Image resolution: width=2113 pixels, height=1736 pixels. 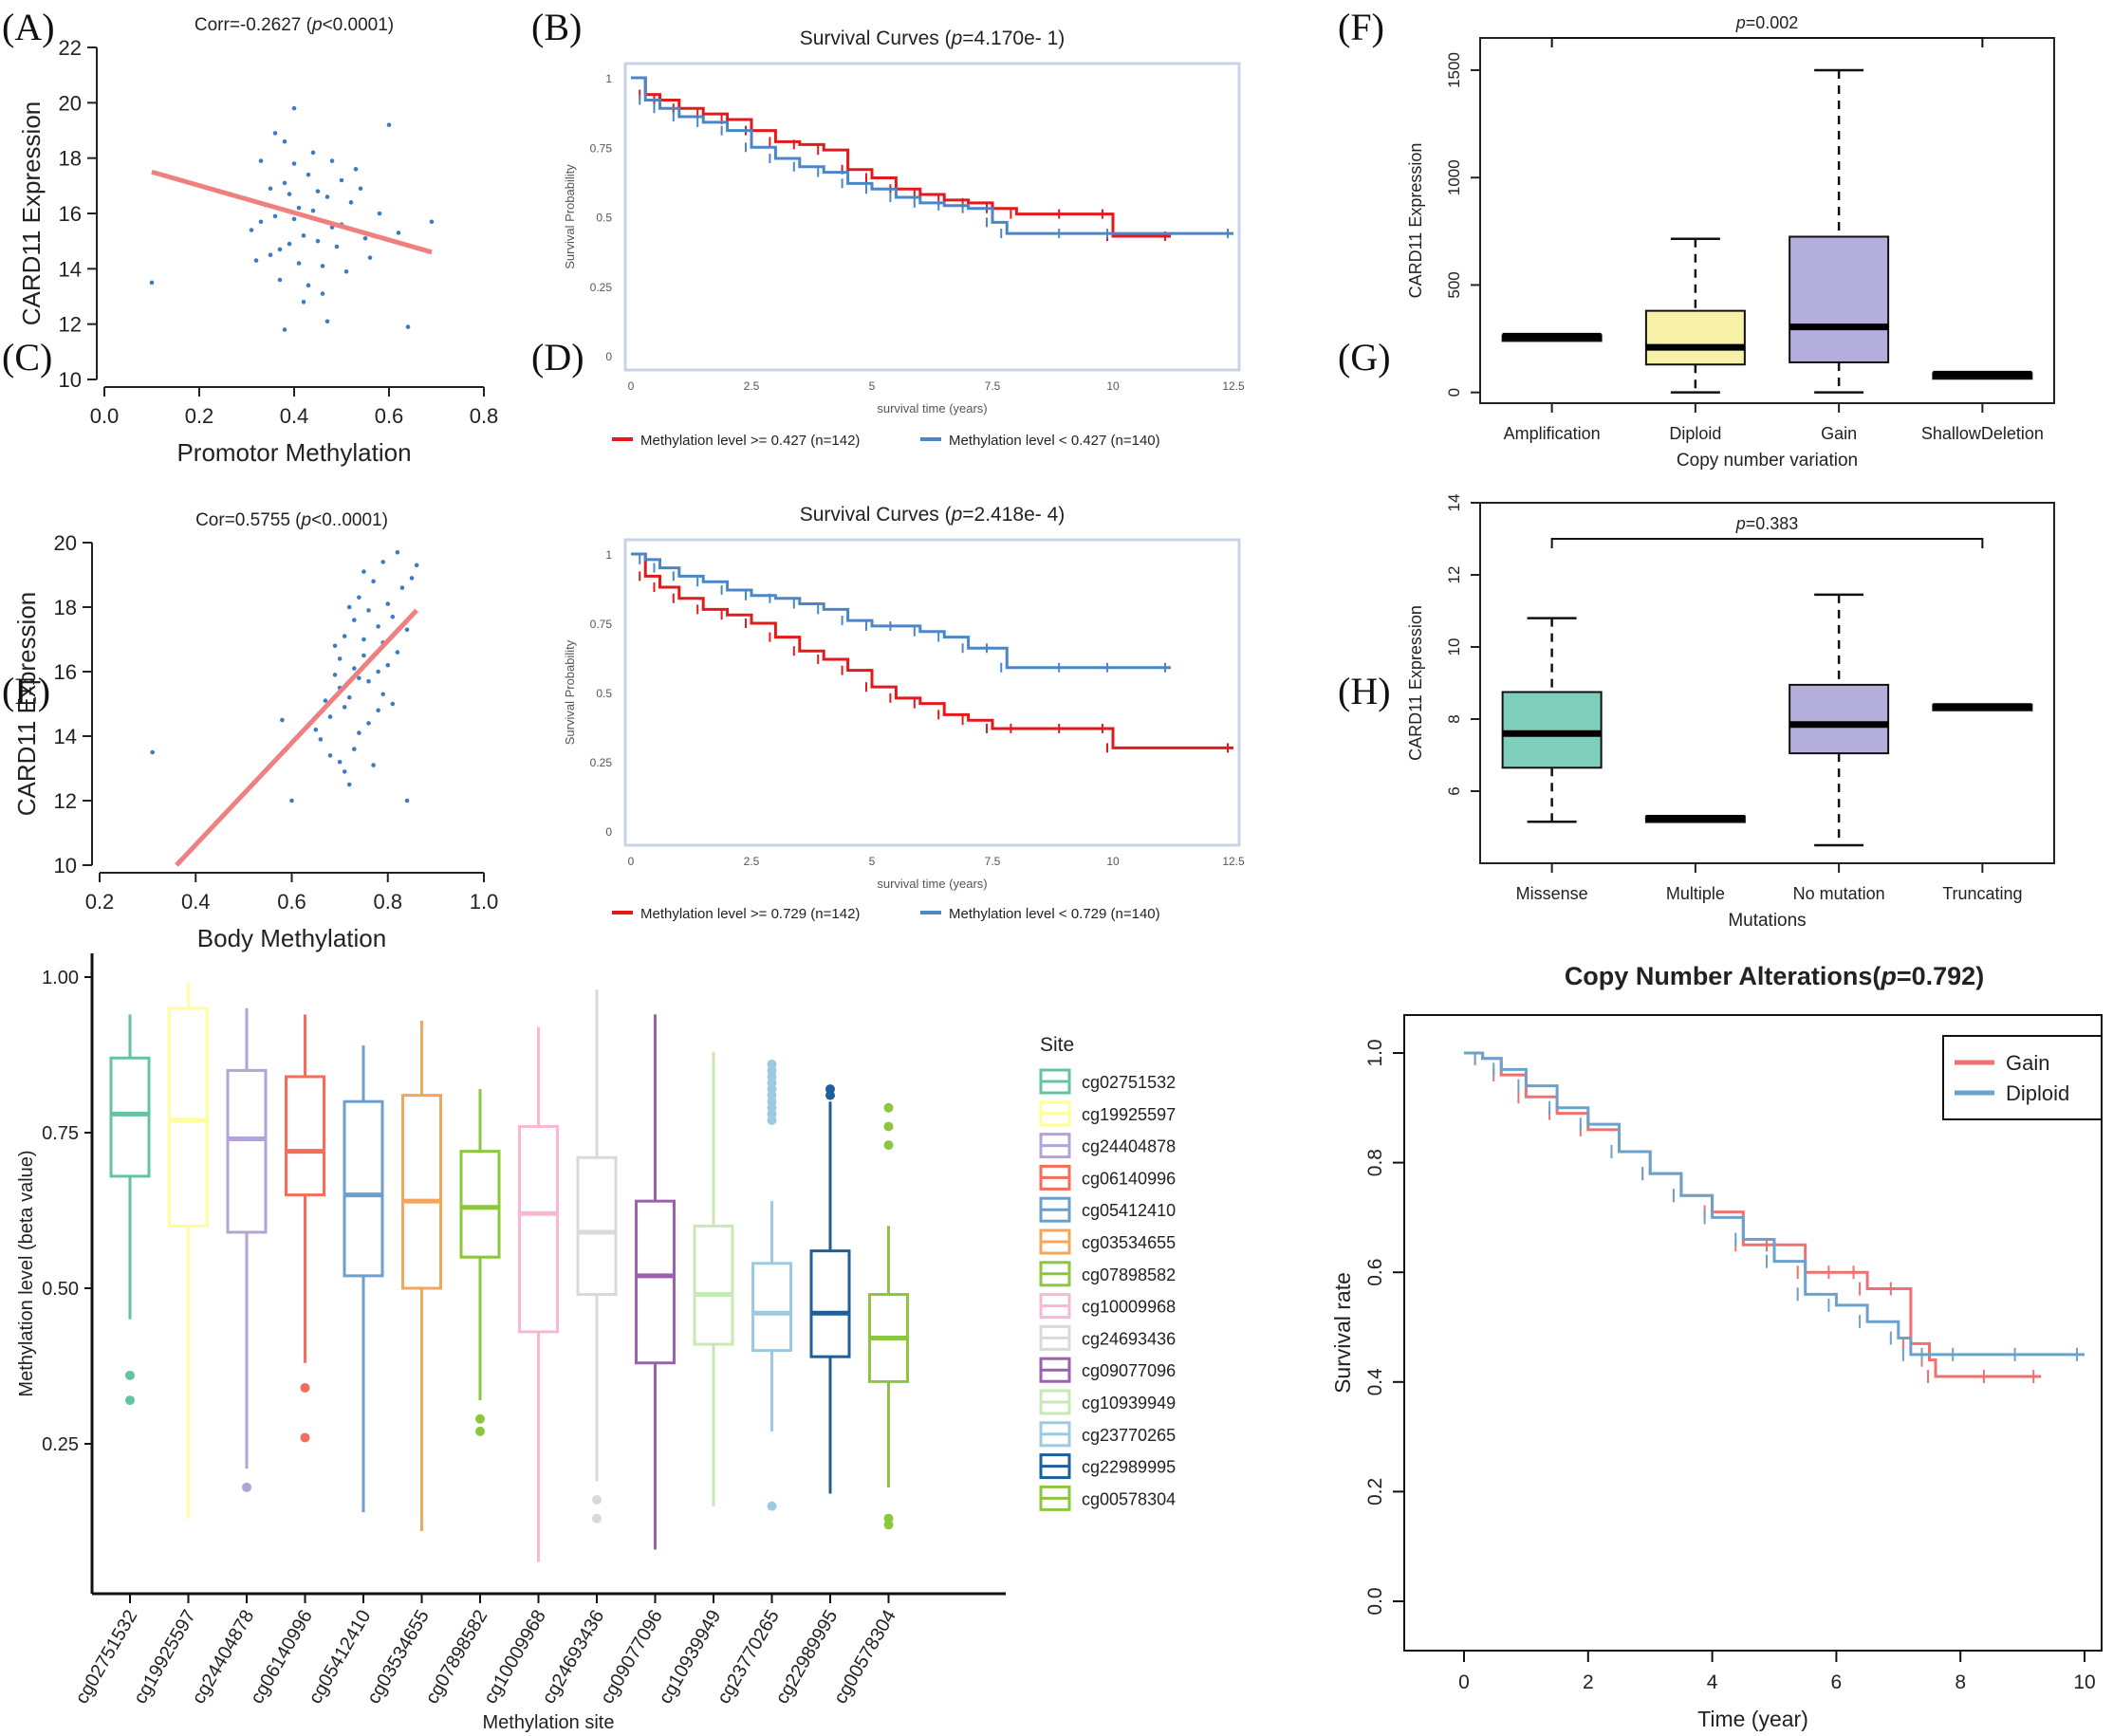 What do you see at coordinates (1375, 1272) in the screenshot?
I see `y-tick-label: 0.6` at bounding box center [1375, 1272].